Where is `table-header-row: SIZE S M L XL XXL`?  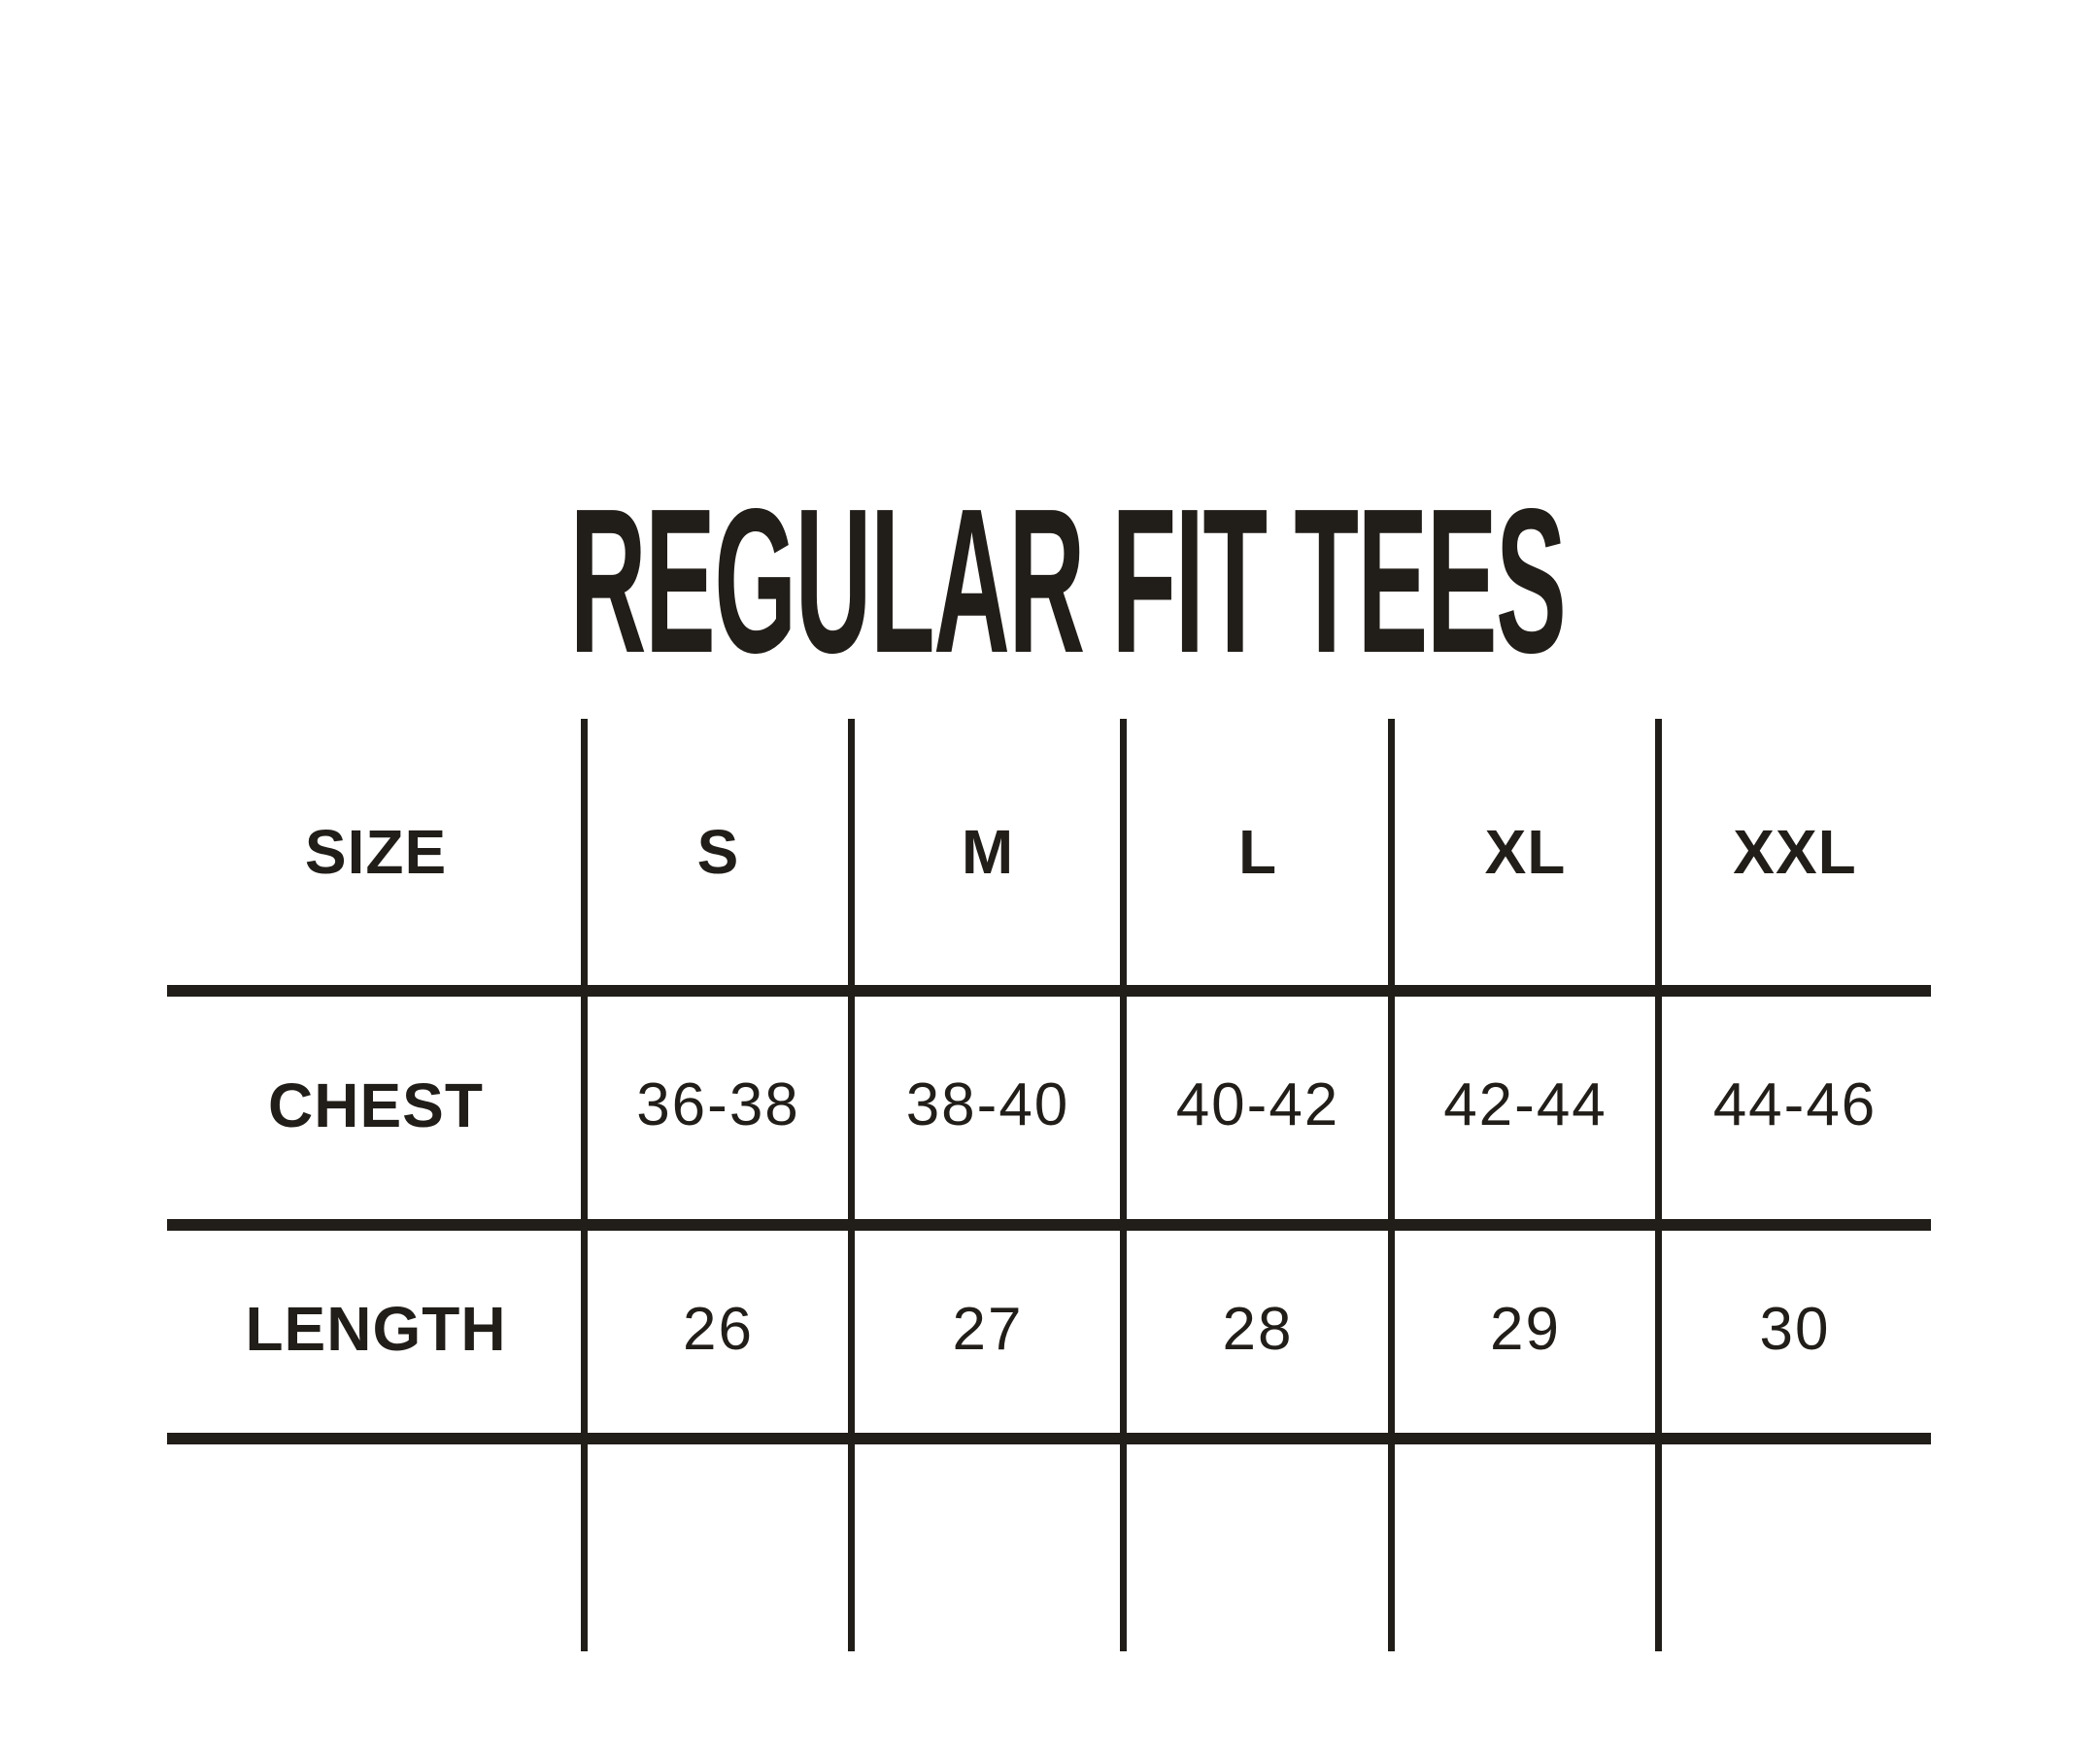
table-header-row: SIZE S M L XL XXL is located at coordinates (1049, 852).